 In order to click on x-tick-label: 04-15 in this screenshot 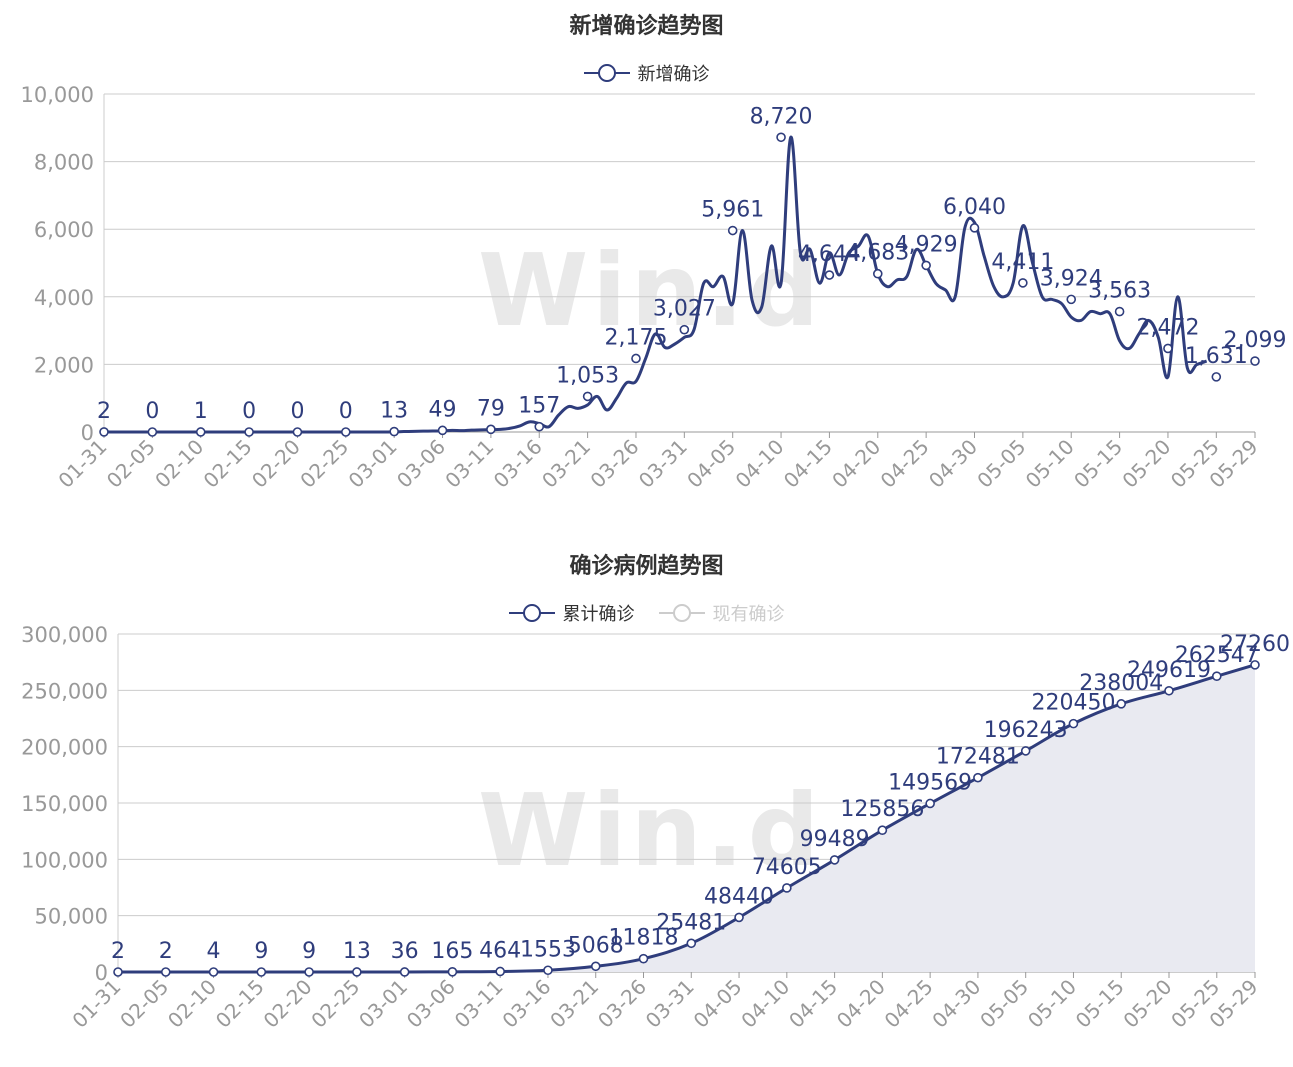, I will do `click(813, 1004)`.